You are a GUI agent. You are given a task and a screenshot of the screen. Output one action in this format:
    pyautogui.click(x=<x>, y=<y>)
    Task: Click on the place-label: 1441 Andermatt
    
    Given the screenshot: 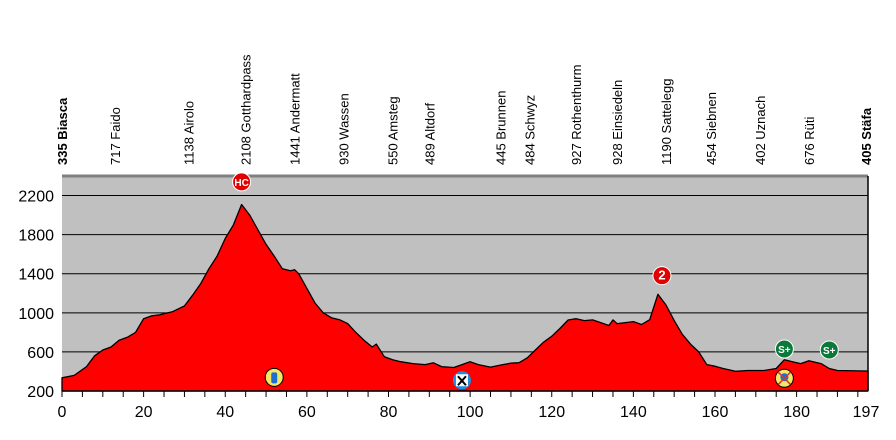 What is the action you would take?
    pyautogui.click(x=295, y=119)
    